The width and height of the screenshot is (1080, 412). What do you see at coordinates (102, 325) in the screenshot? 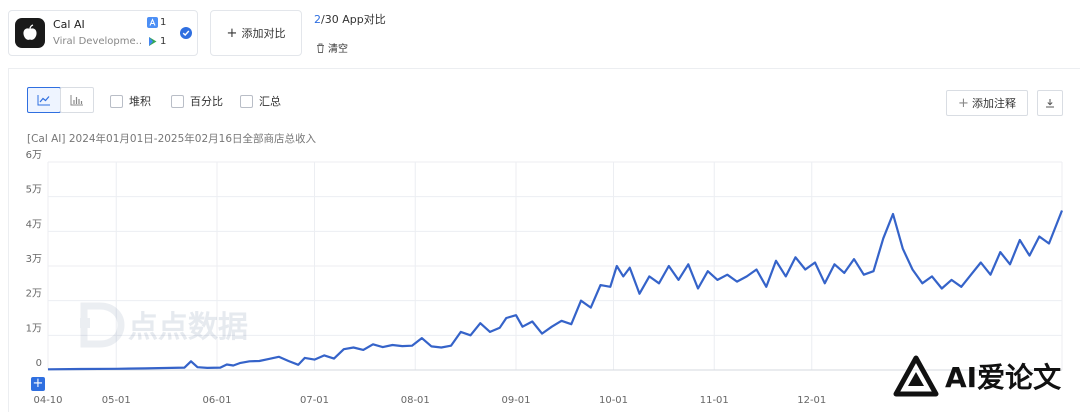
I see `diandian-logo-icon` at bounding box center [102, 325].